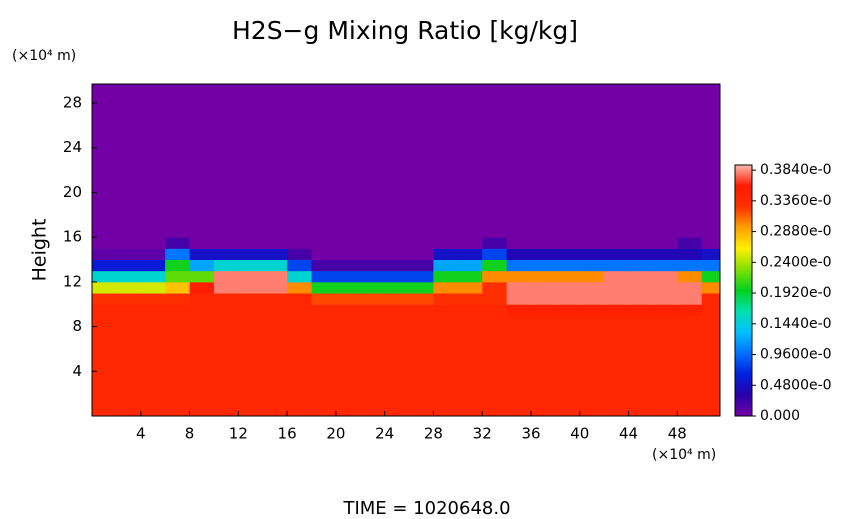  Describe the element at coordinates (426, 508) in the screenshot. I see `footer: TIME = 1020648.0` at that location.